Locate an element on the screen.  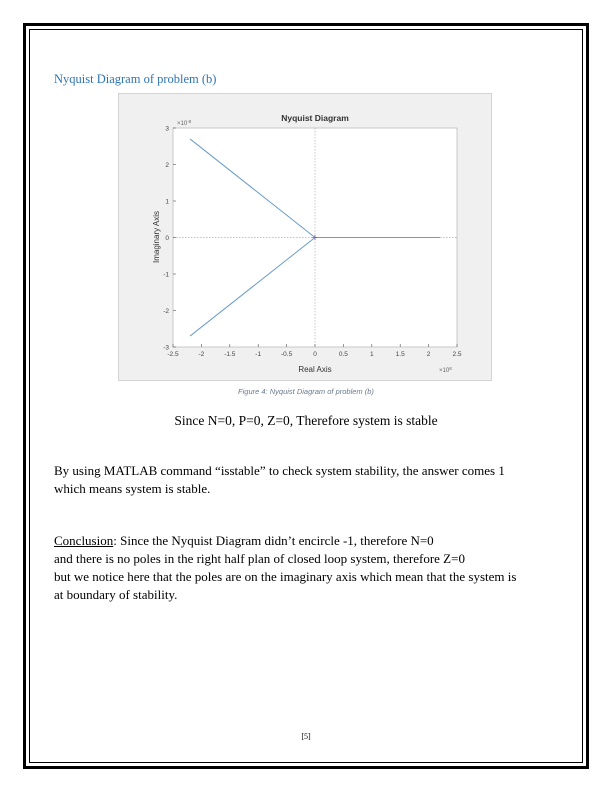
page-number: [5] is located at coordinates (306, 736).